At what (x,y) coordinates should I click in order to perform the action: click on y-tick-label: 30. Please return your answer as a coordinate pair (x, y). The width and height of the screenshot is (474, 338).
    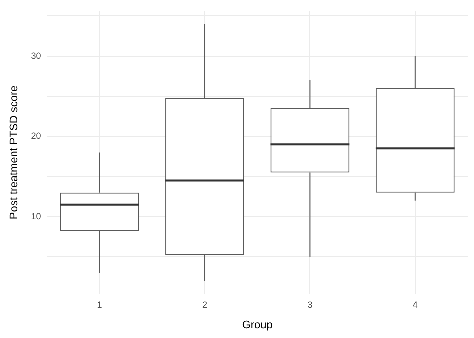
    Looking at the image, I should click on (36, 55).